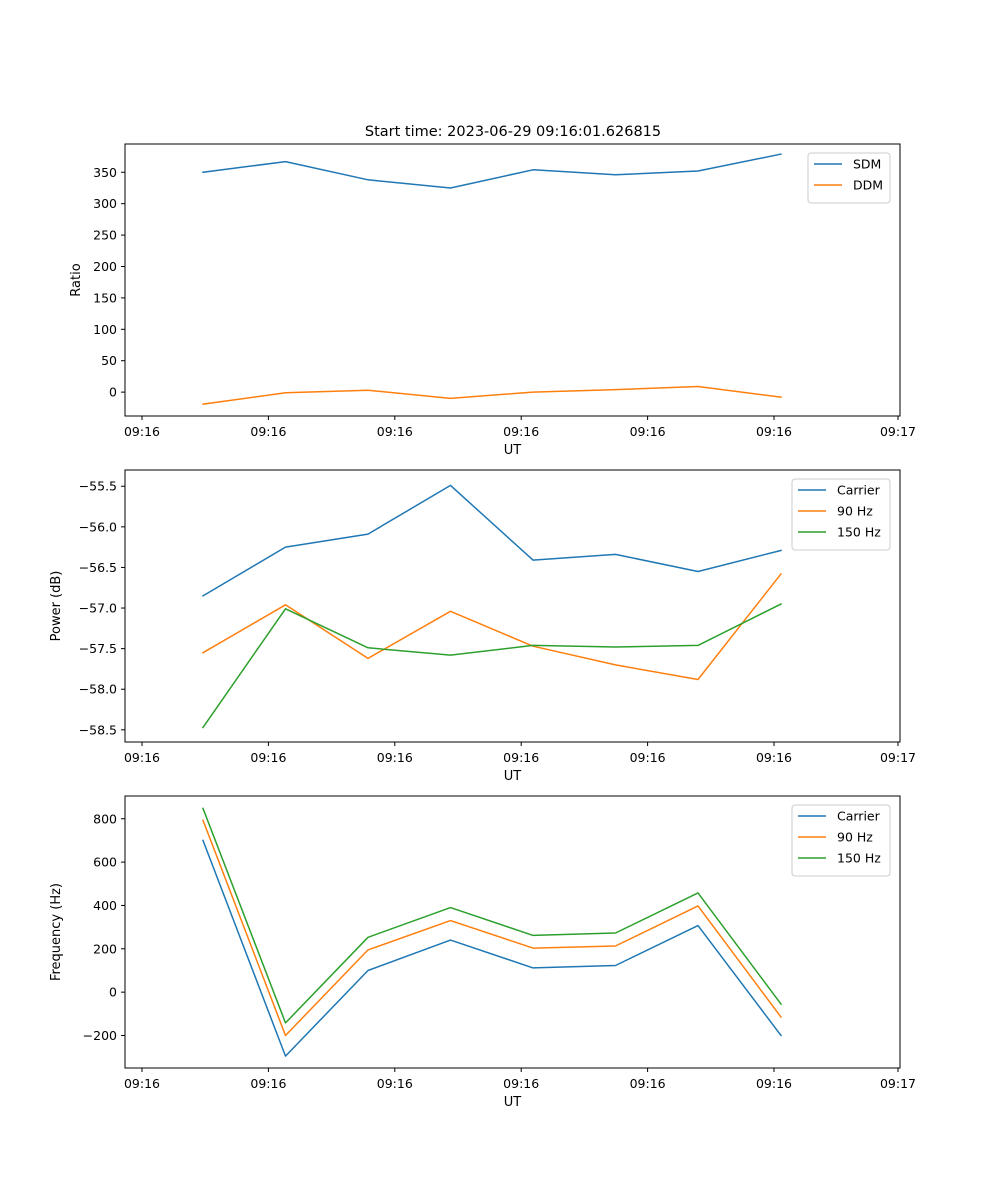  What do you see at coordinates (98, 689) in the screenshot?
I see `y-tick-label: −58.0` at bounding box center [98, 689].